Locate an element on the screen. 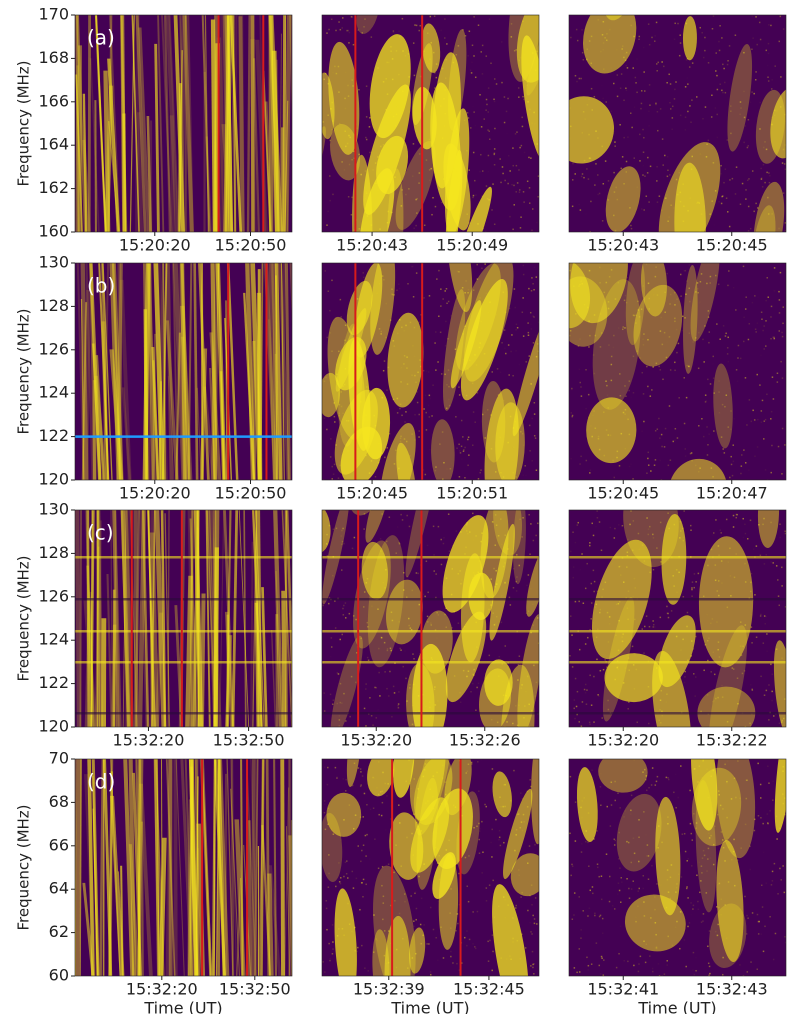 The image size is (790, 1014). x-tick-label: 15:20:50 is located at coordinates (251, 245).